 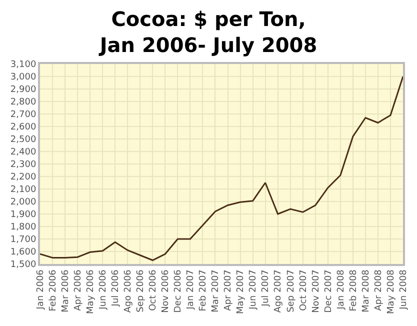 I want to click on x-tick-label: Mar 2006, so click(x=65, y=290).